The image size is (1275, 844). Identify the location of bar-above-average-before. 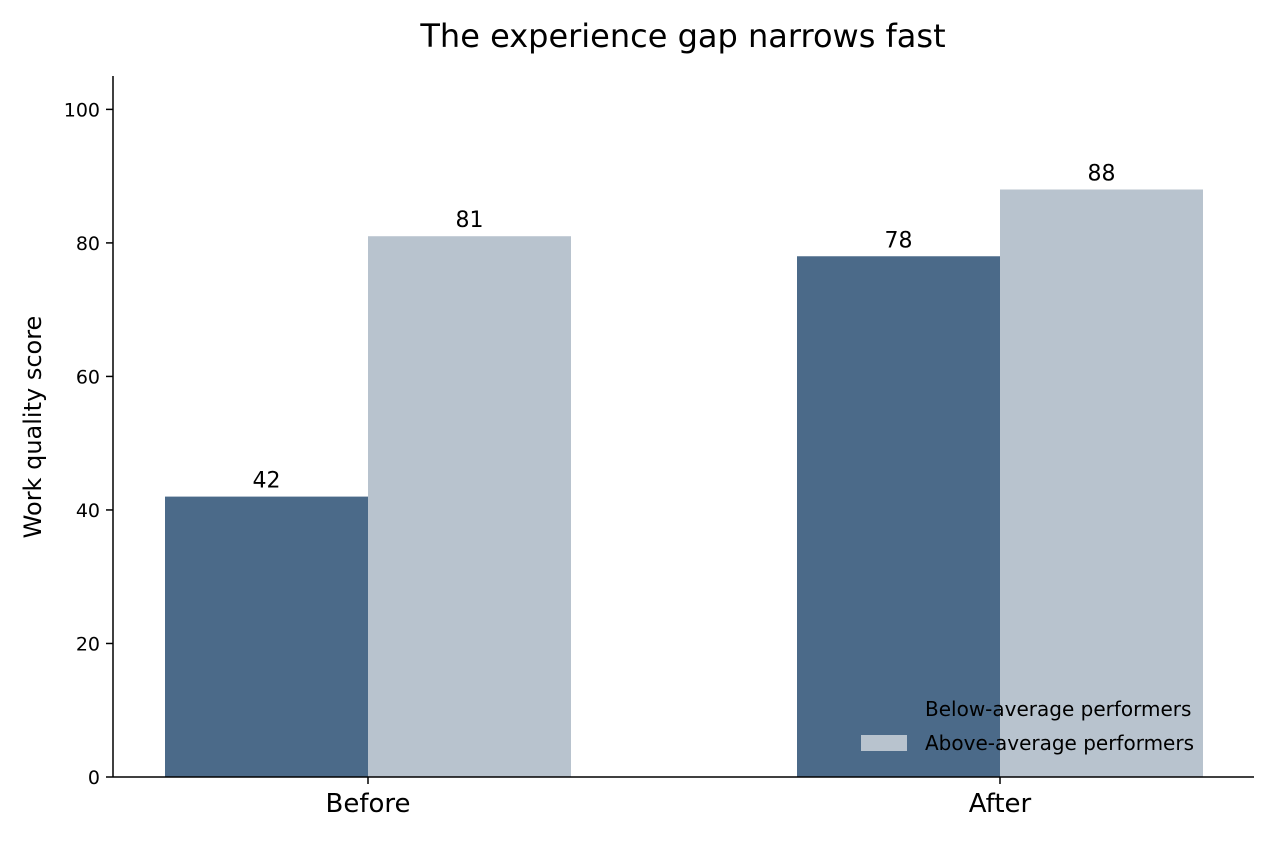
(469, 506).